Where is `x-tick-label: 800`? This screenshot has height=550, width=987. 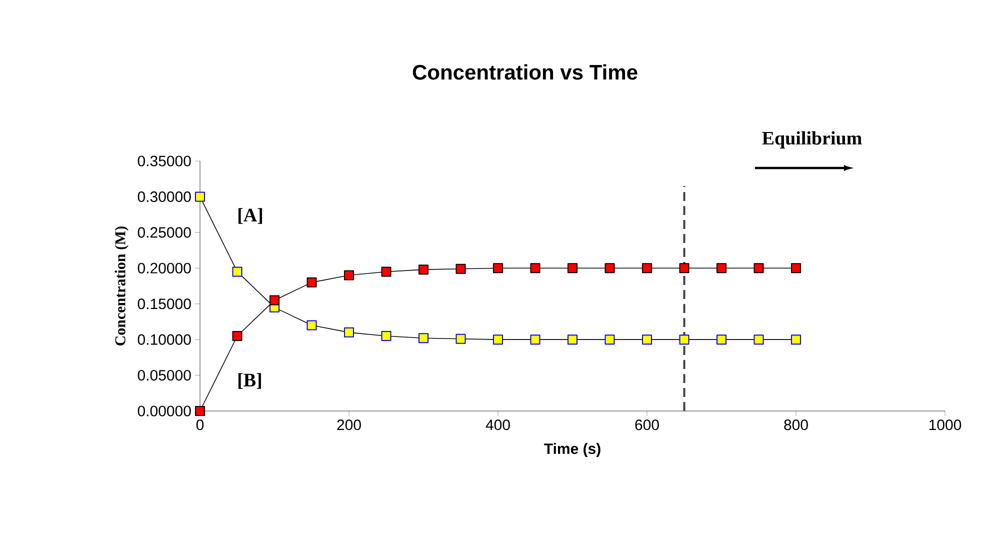
x-tick-label: 800 is located at coordinates (796, 425).